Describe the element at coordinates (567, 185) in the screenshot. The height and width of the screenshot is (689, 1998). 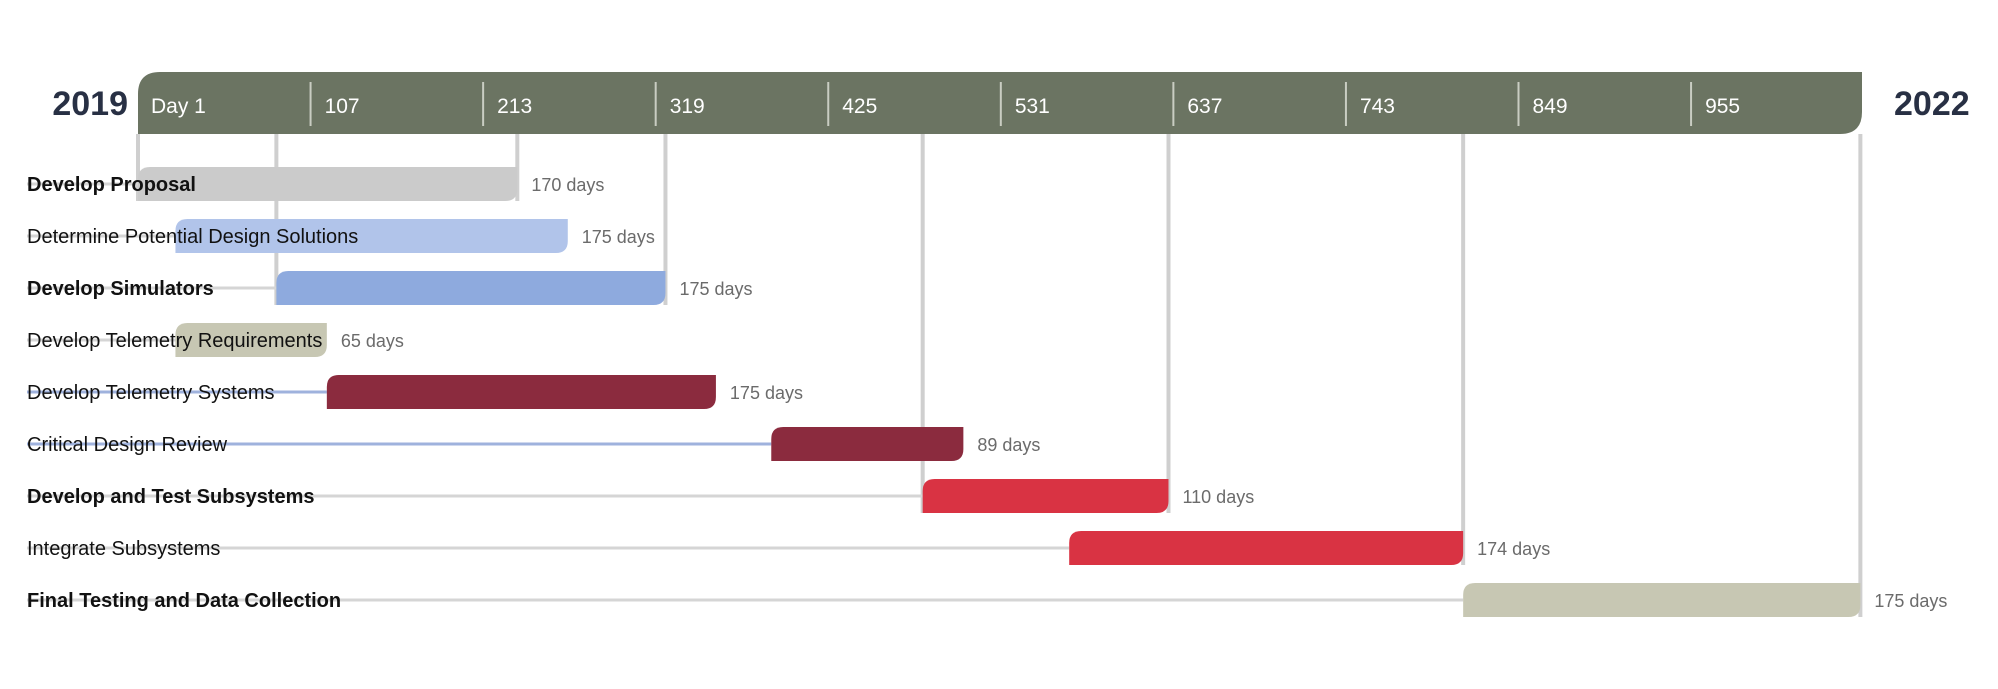
I see `duration-label: 170 days` at that location.